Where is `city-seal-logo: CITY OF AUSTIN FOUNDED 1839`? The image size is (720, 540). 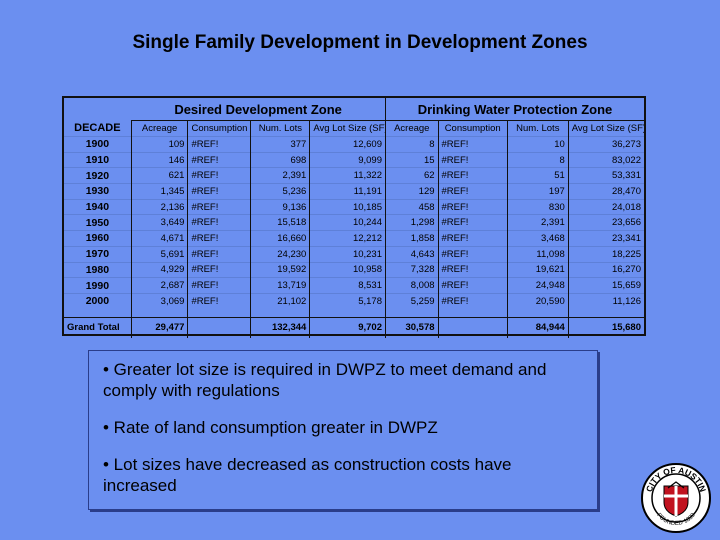 city-seal-logo: CITY OF AUSTIN FOUNDED 1839 is located at coordinates (676, 498).